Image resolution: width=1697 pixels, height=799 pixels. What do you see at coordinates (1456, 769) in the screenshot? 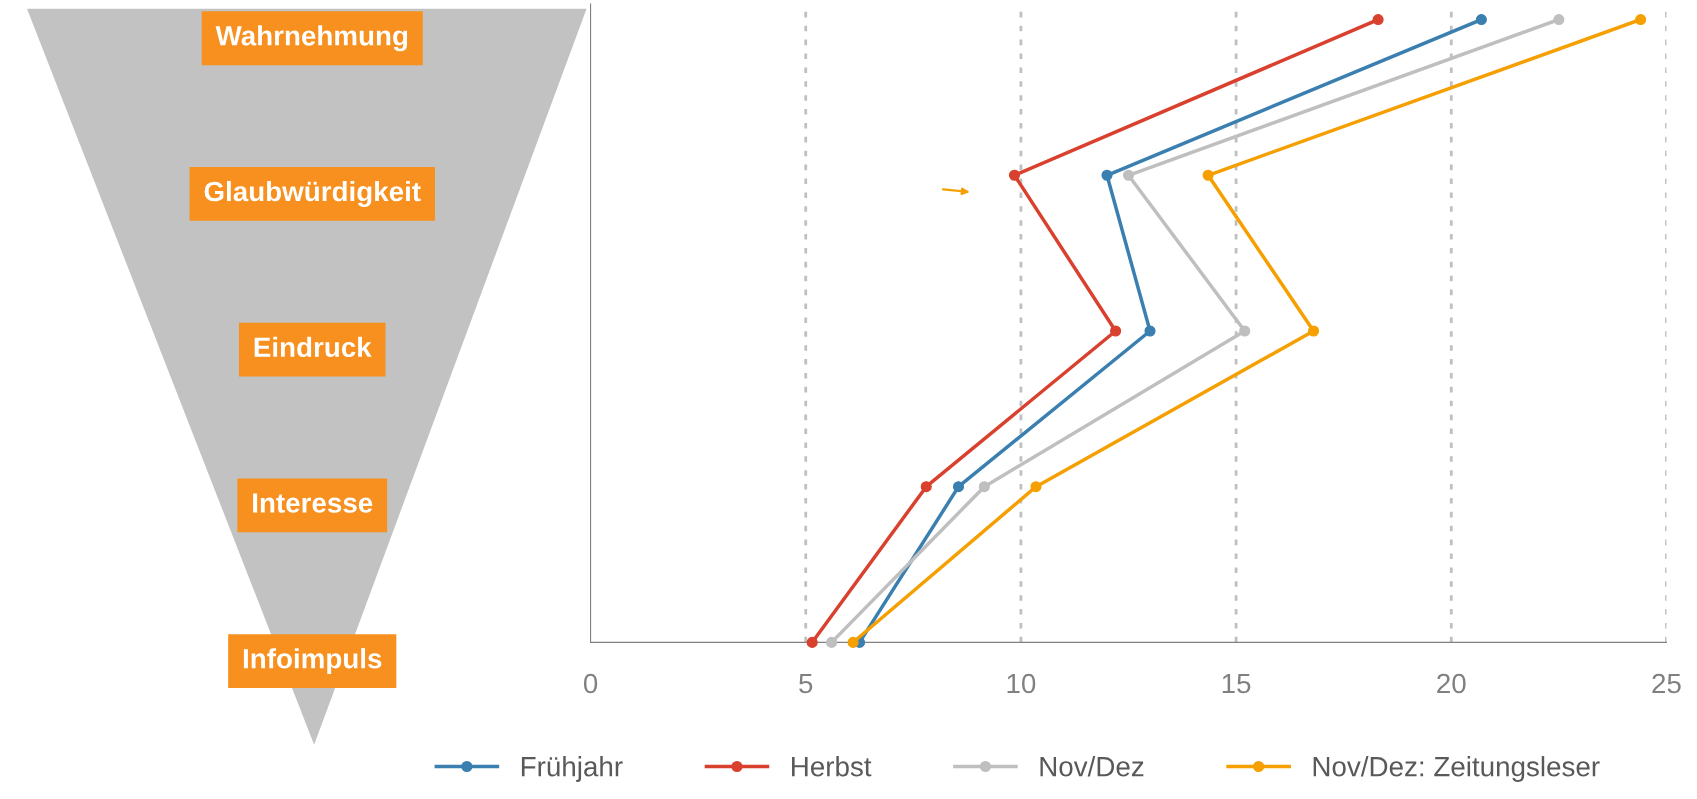
I see `legend-label: Nov/Dez: Zeitungsleser` at bounding box center [1456, 769].